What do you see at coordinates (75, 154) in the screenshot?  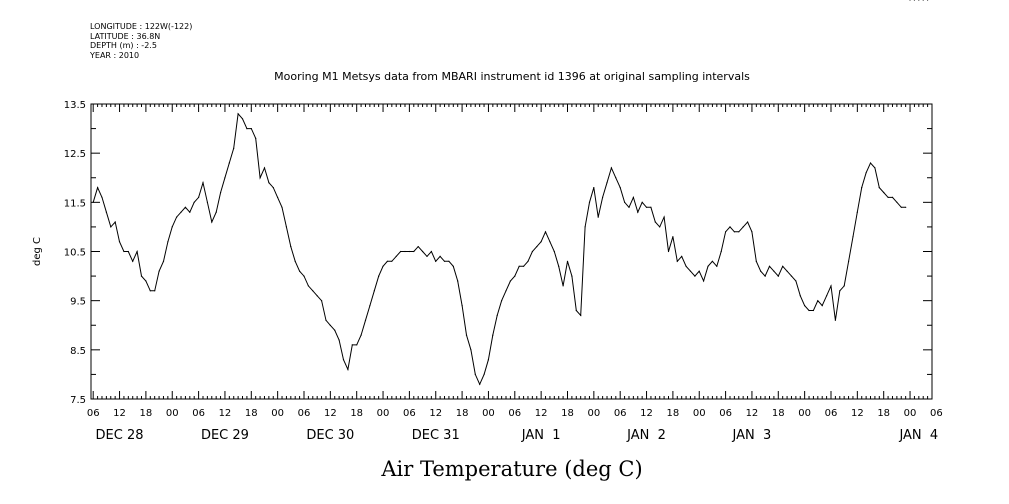 I see `y-tick-label: 12.5` at bounding box center [75, 154].